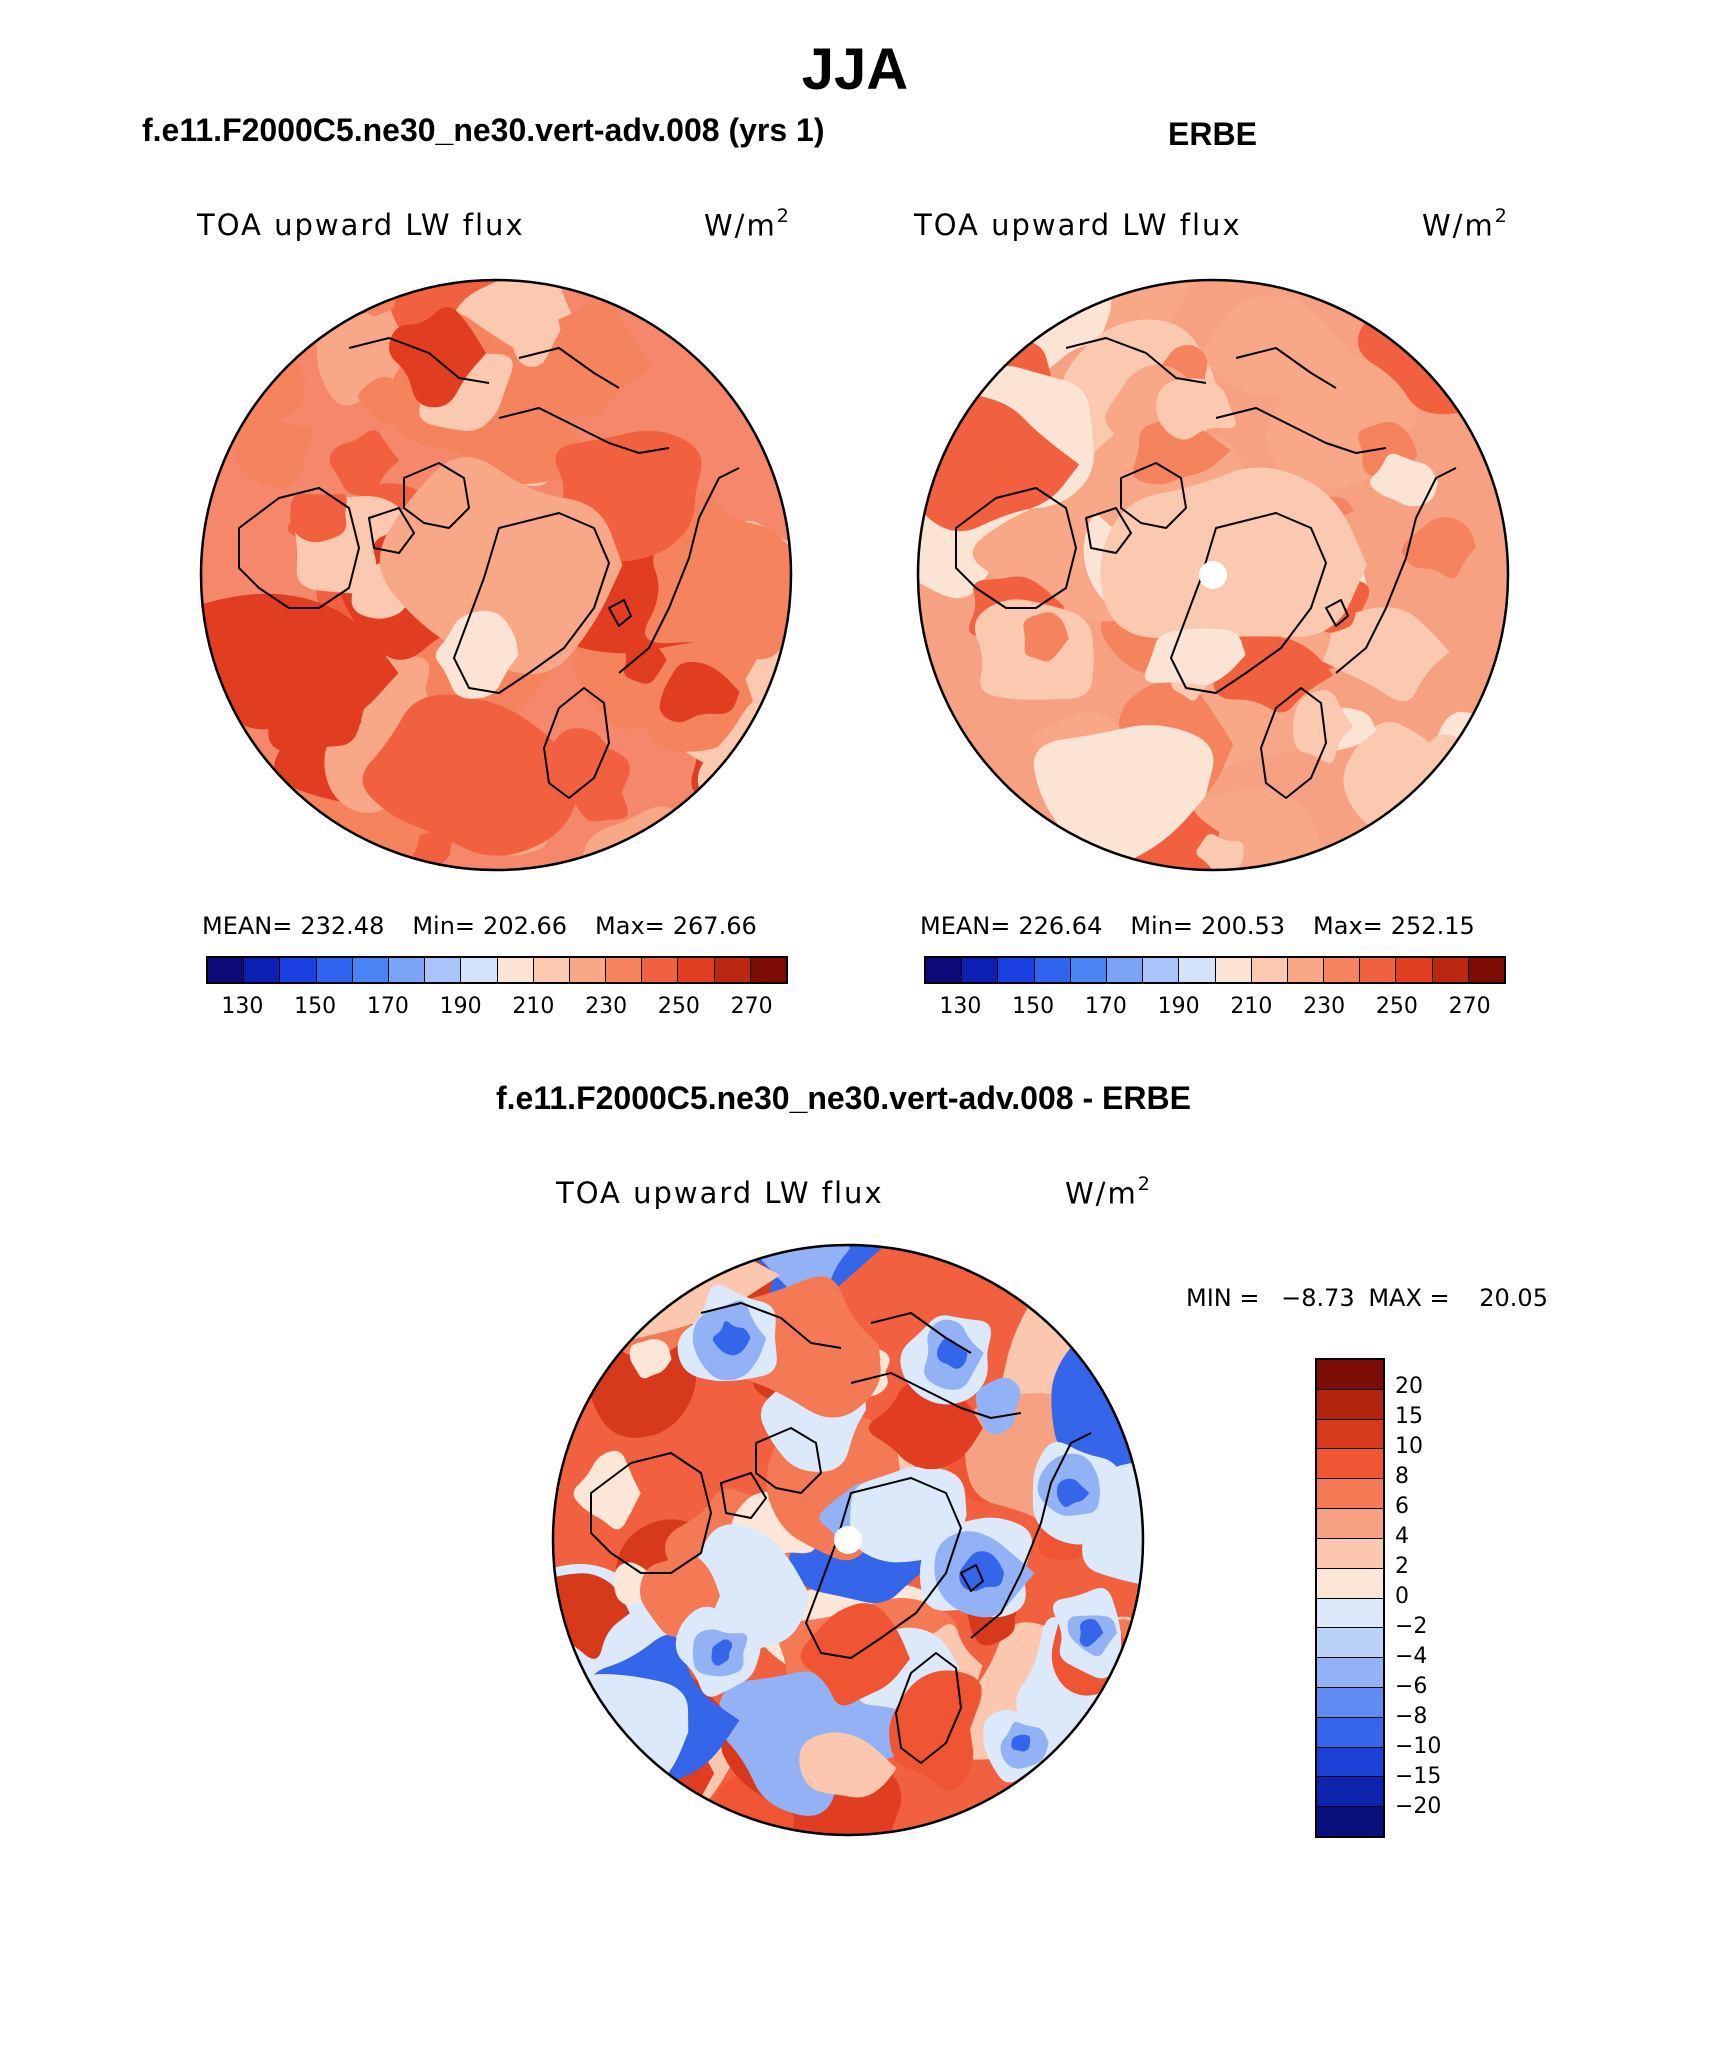 The height and width of the screenshot is (2061, 1710). Describe the element at coordinates (1409, 1446) in the screenshot. I see `colorbar-tick-label: 10` at that location.